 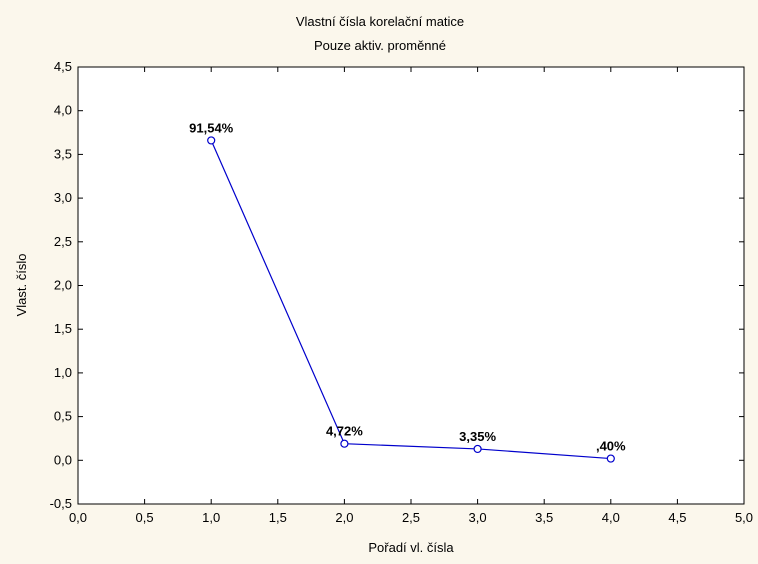 I want to click on data-label: ,40%, so click(x=611, y=446).